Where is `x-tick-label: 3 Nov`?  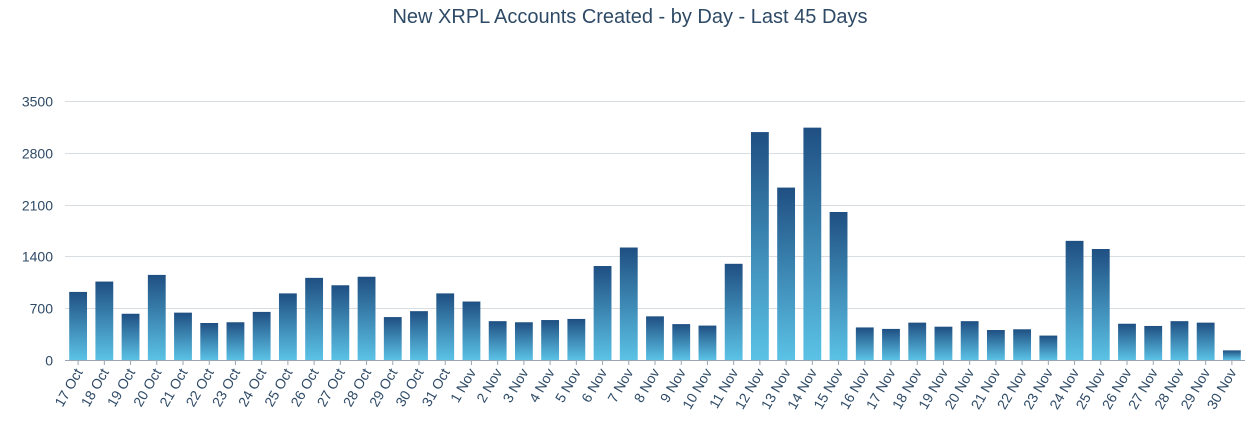
x-tick-label: 3 Nov is located at coordinates (515, 386).